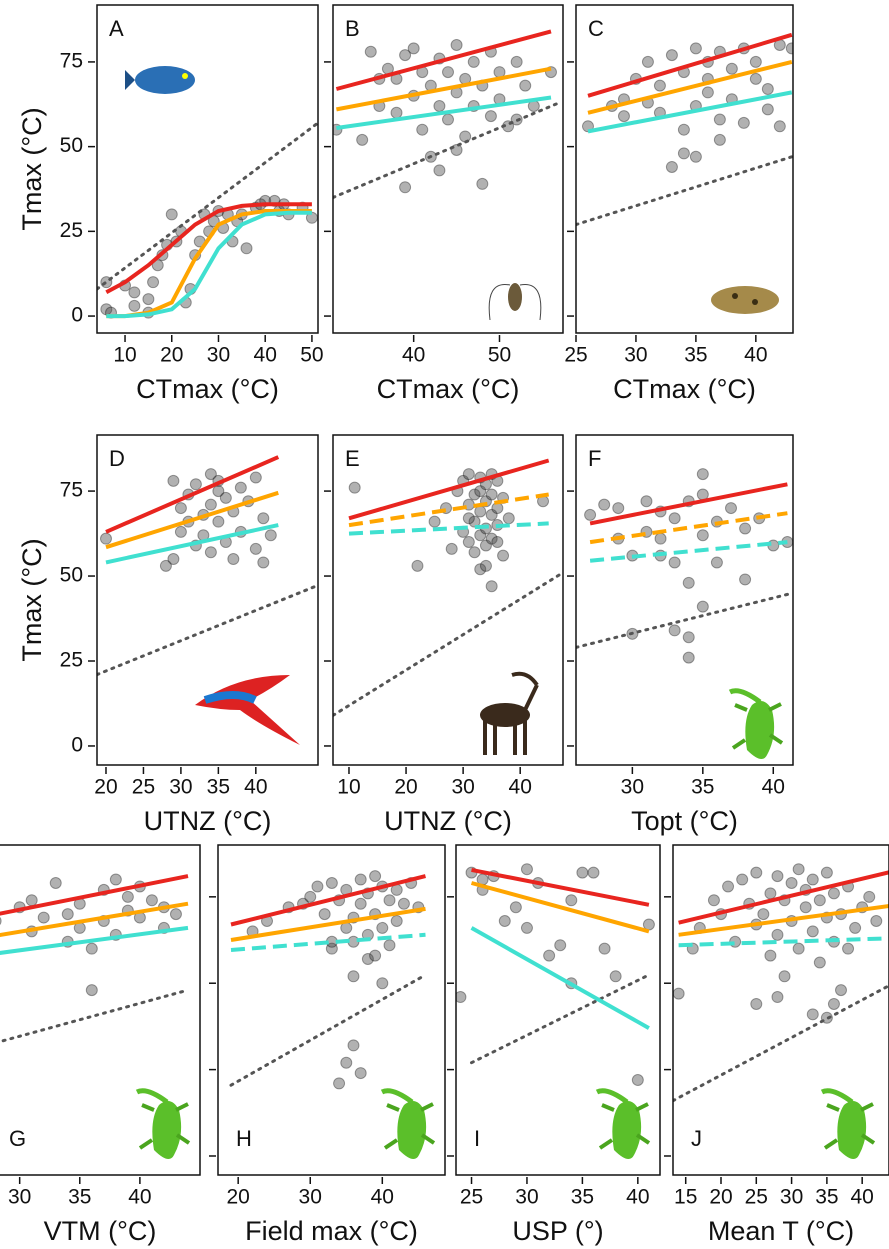 Image resolution: width=889 pixels, height=1249 pixels. I want to click on plot-area, so click(447, 175).